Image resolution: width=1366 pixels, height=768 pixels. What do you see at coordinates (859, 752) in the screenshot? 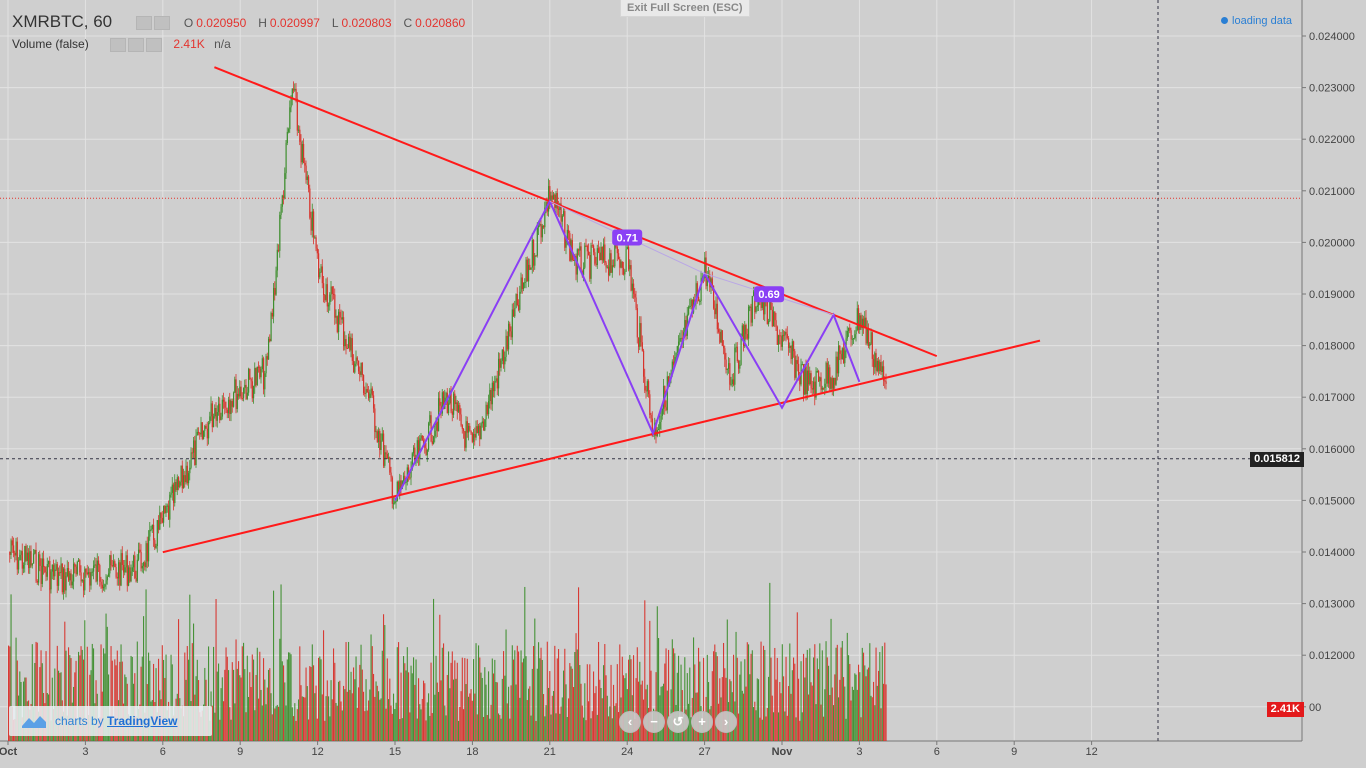
I see `time-tick-label: 3` at bounding box center [859, 752].